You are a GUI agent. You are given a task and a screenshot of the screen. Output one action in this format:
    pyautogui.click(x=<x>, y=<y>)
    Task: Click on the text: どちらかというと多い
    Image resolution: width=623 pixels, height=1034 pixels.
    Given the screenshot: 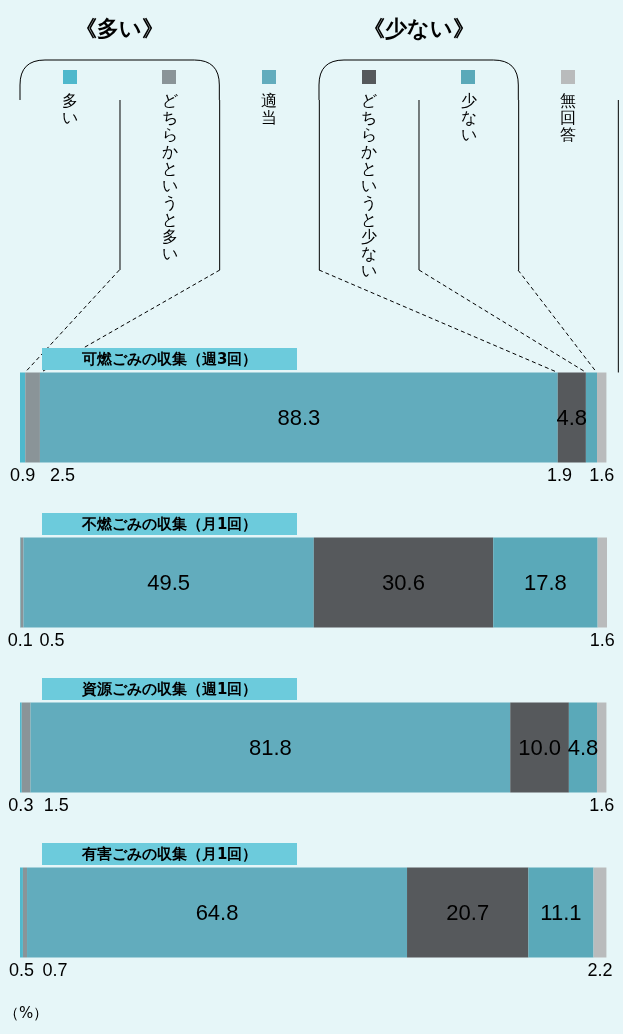 What is the action you would take?
    pyautogui.click(x=169, y=177)
    